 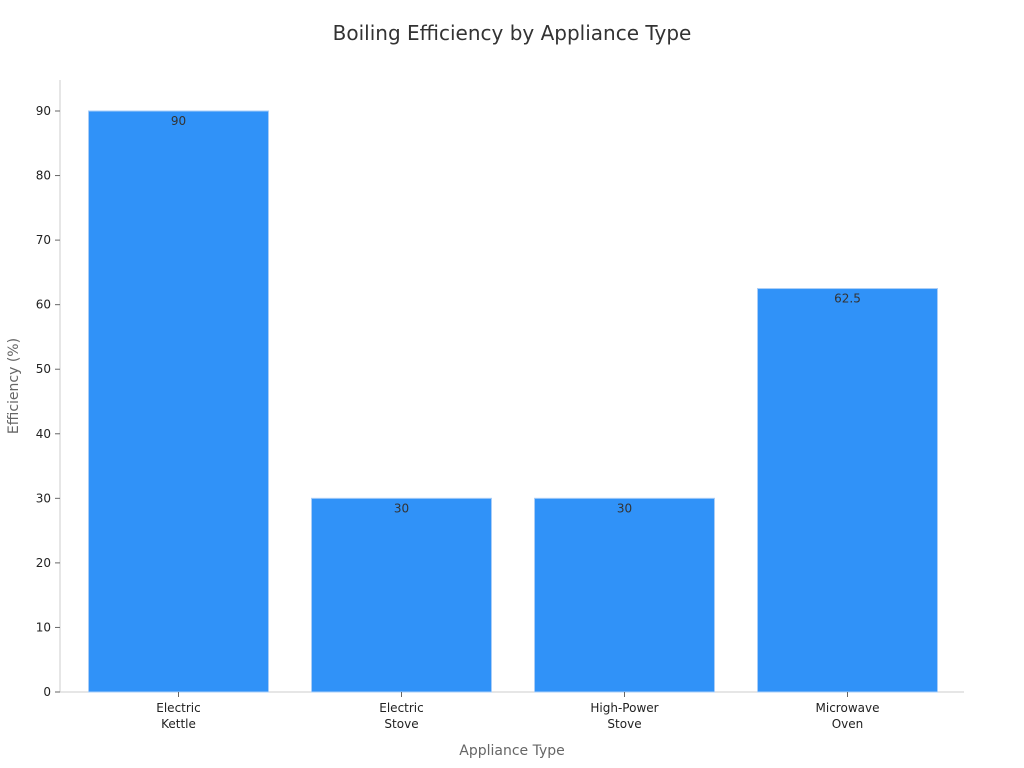 What do you see at coordinates (43, 111) in the screenshot?
I see `y-tick-label: 90` at bounding box center [43, 111].